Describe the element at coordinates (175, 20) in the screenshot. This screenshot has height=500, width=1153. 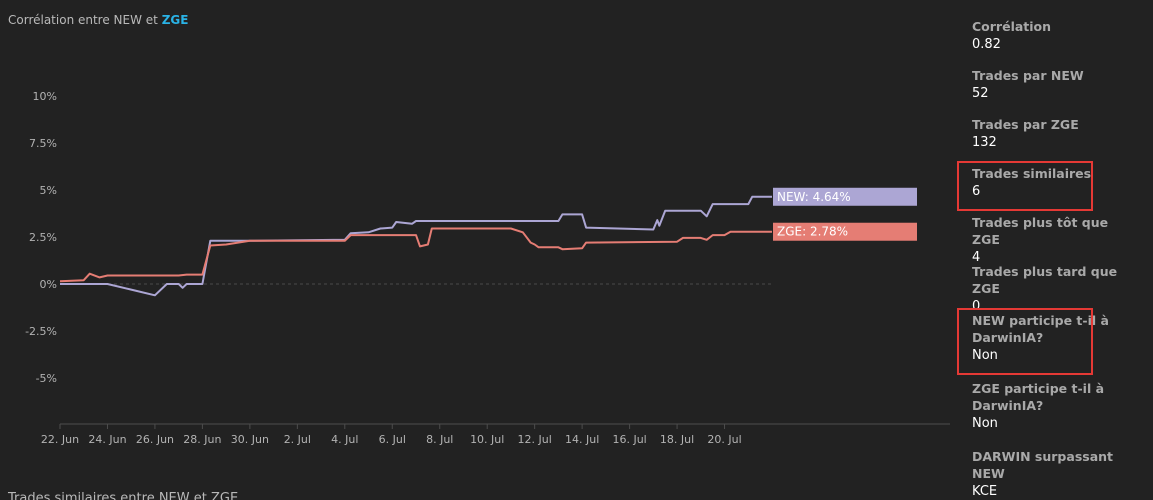
I see `chart-title-highlight: ZGE` at that location.